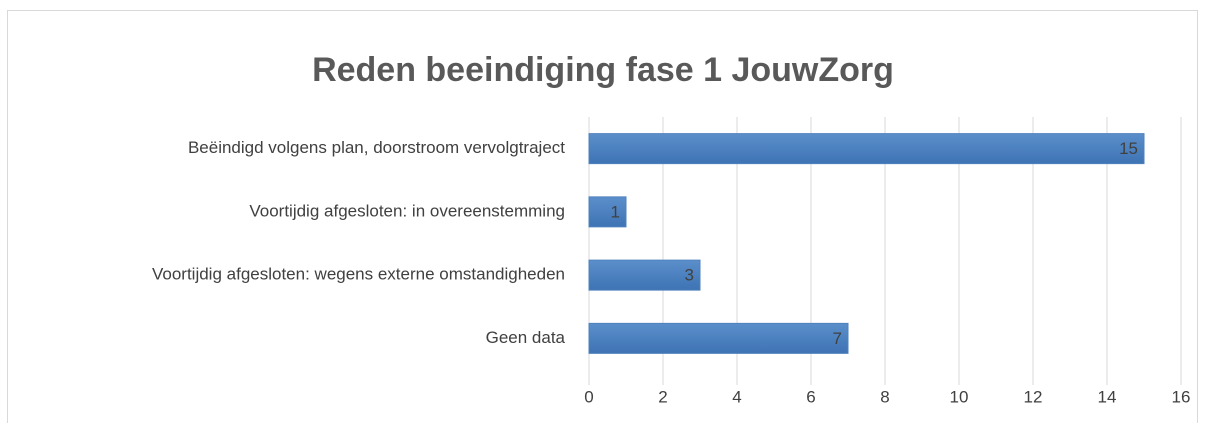 The height and width of the screenshot is (423, 1206). I want to click on x-tick-label: 4, so click(736, 396).